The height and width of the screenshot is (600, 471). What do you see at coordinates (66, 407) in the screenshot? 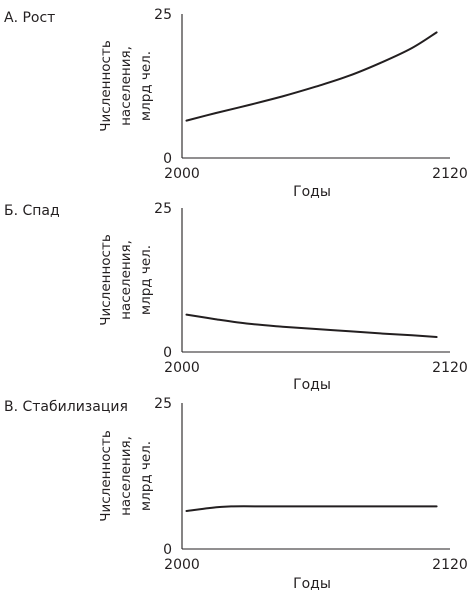
I see `panel-title: В. Стабилизация` at bounding box center [66, 407].